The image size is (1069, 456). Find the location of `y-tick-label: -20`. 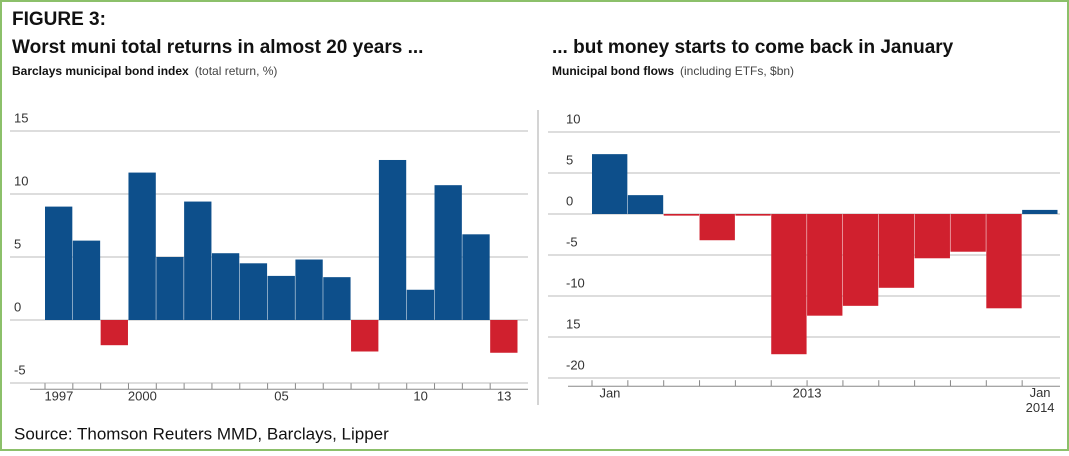

y-tick-label: -20 is located at coordinates (575, 364).